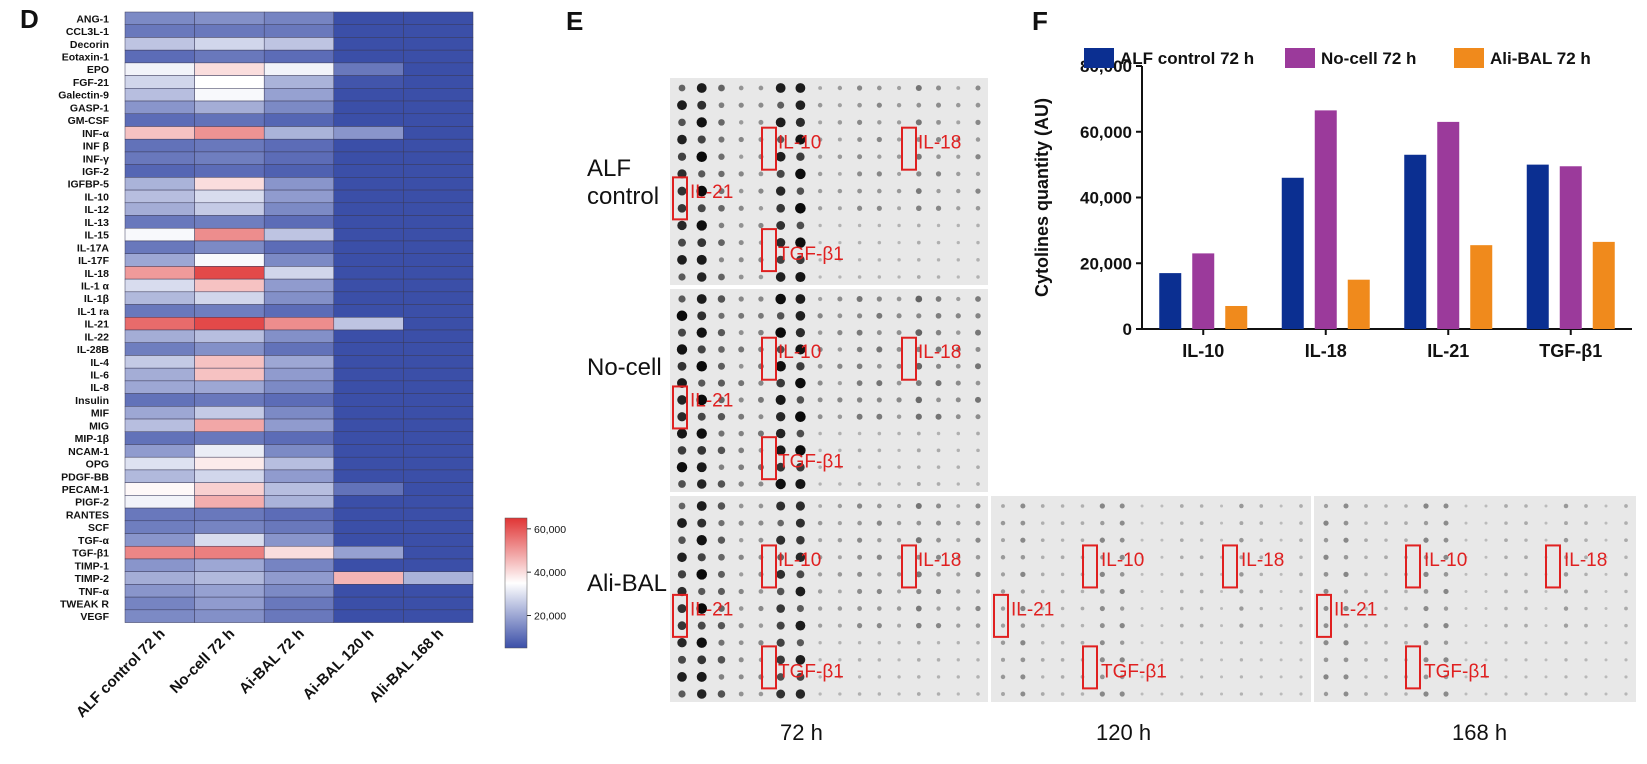 The image size is (1647, 764). Describe the element at coordinates (624, 367) in the screenshot. I see `blot-row-label: No-cell` at that location.